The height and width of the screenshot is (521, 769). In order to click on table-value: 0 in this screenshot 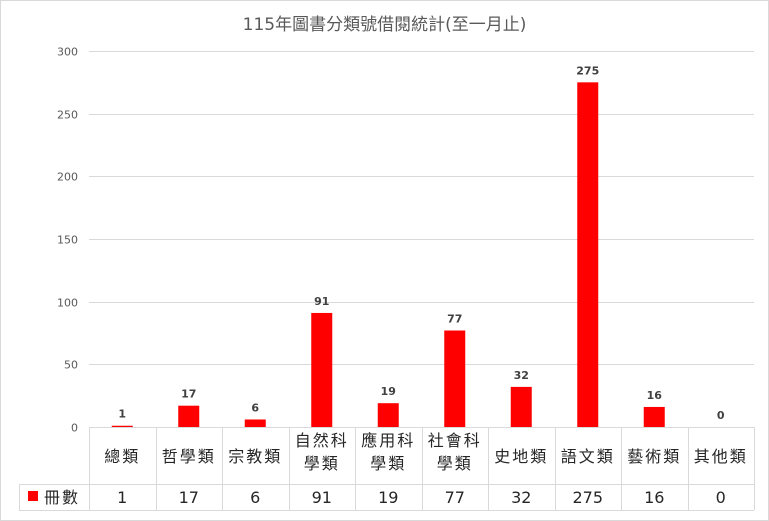, I will do `click(721, 497)`.